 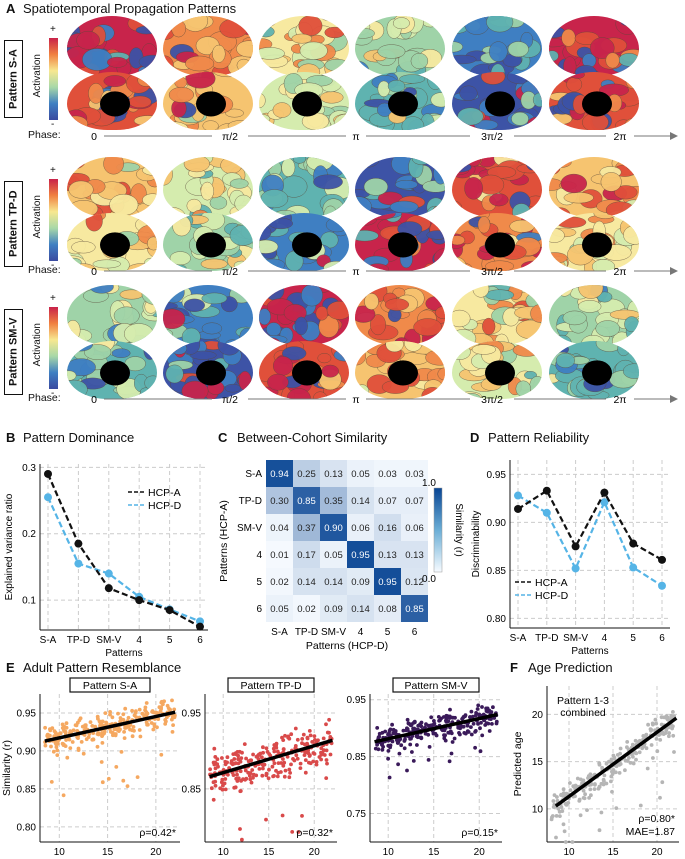 I want to click on phase-tick-label: 3π/2, so click(x=492, y=272).